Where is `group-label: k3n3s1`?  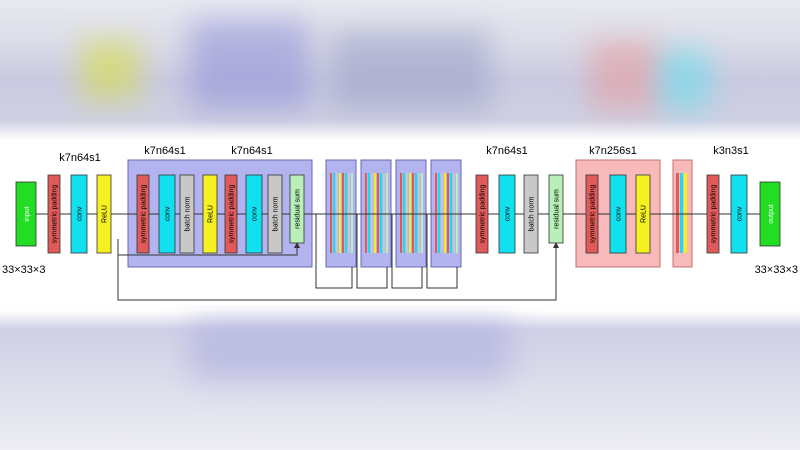
group-label: k3n3s1 is located at coordinates (730, 151).